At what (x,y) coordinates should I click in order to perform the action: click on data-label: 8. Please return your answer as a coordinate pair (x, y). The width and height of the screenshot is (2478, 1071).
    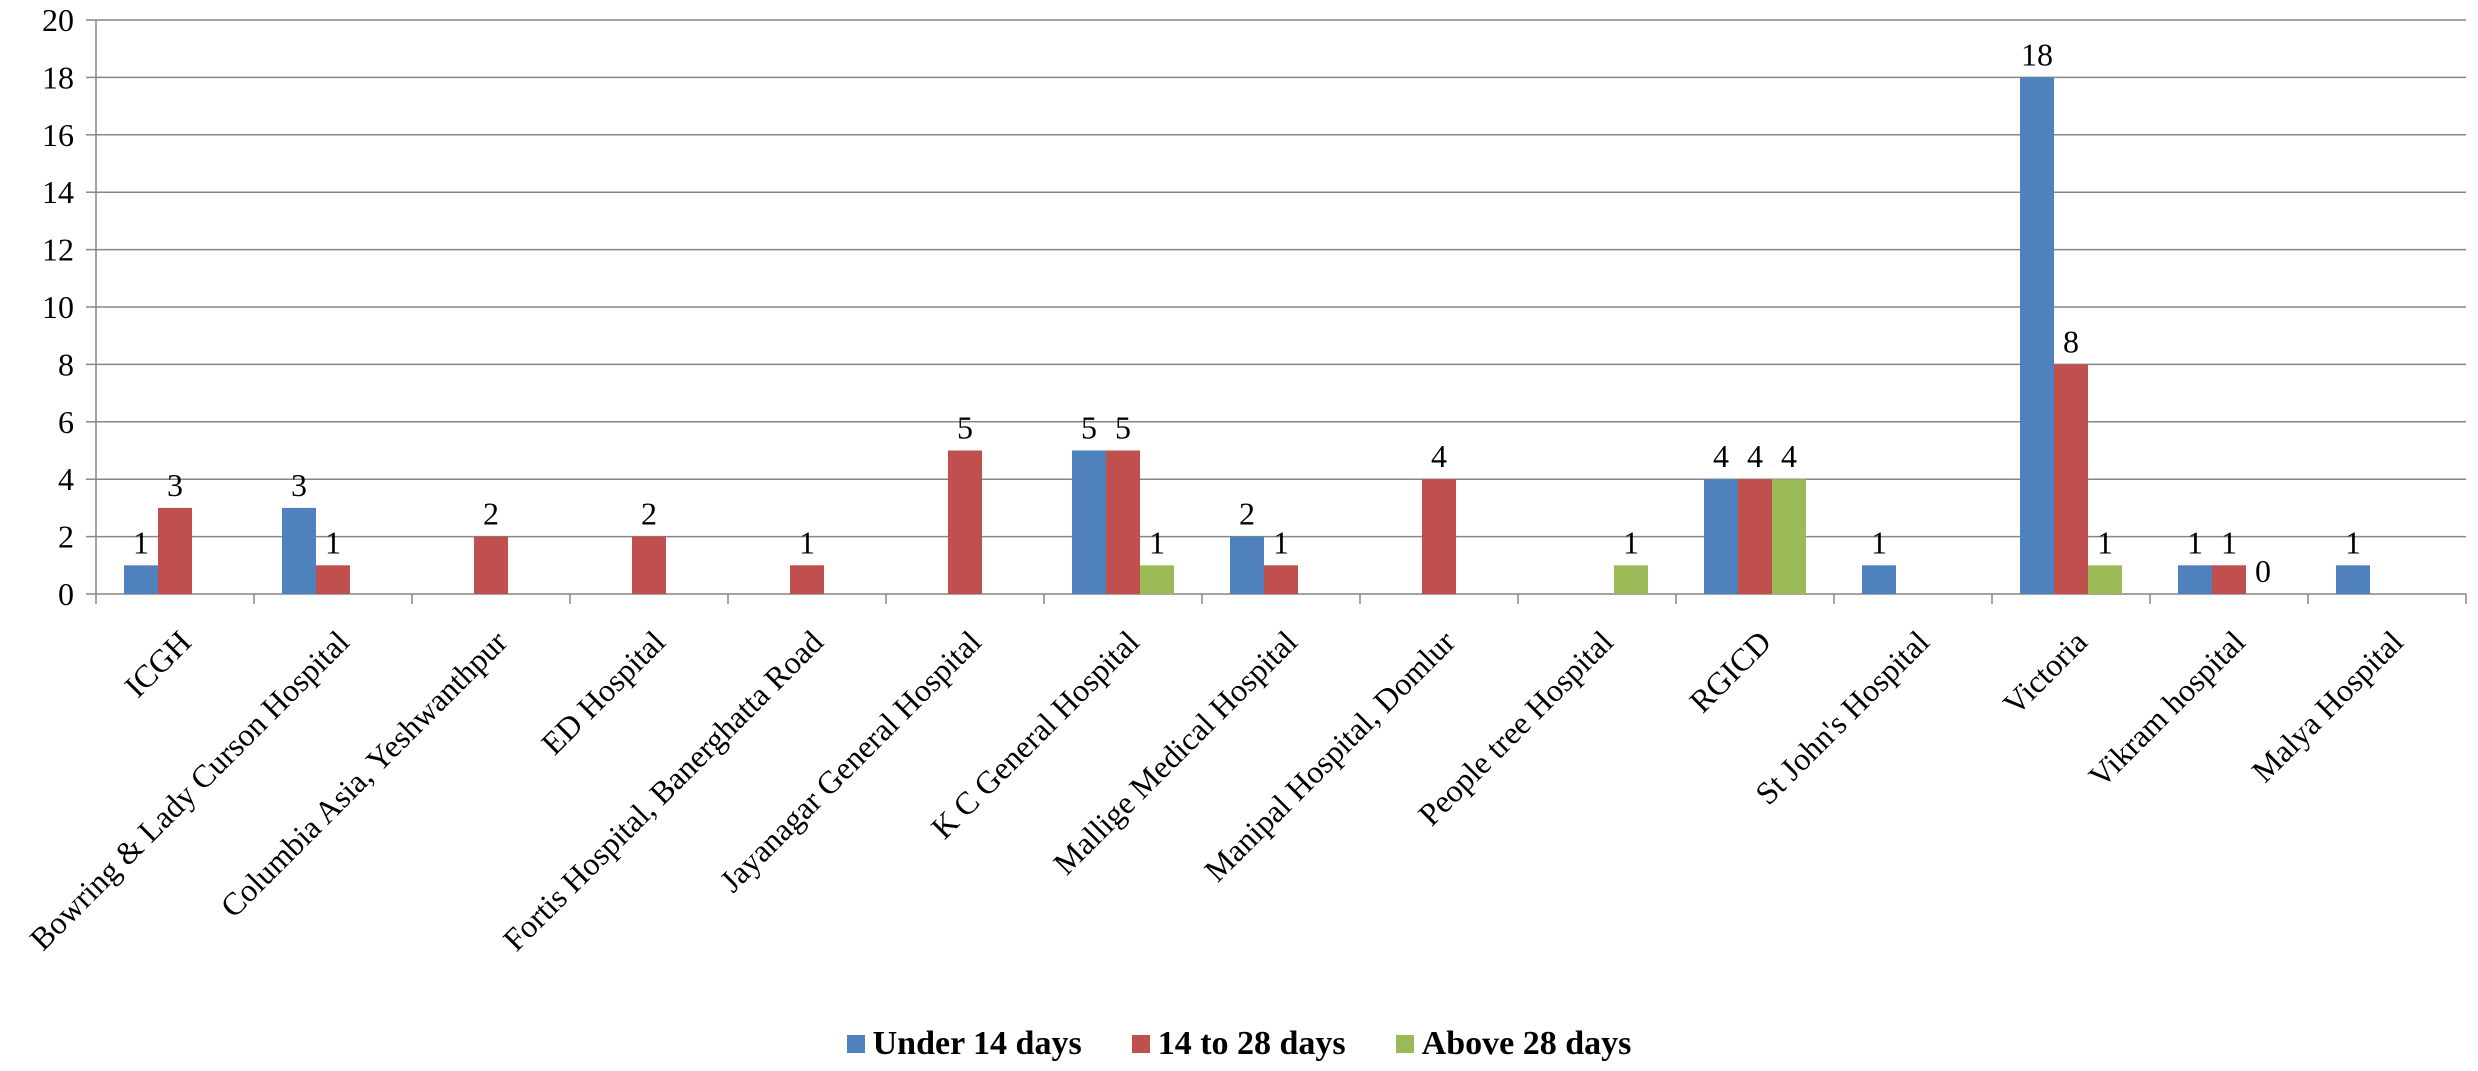
    Looking at the image, I should click on (2071, 341).